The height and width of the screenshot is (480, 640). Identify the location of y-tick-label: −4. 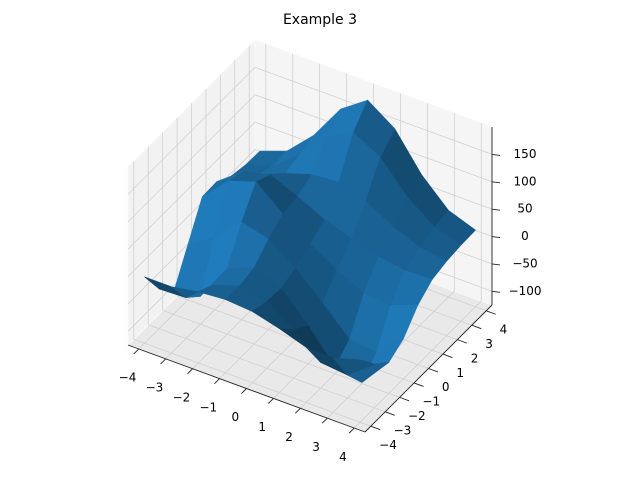
(388, 445).